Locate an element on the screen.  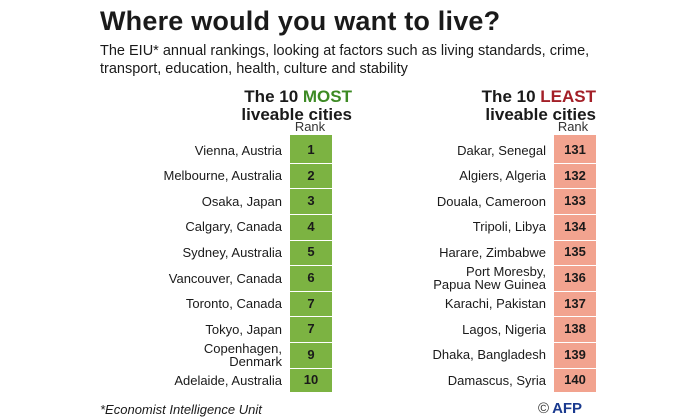
most-table-row: Osaka, Japan 3 is located at coordinates (241, 201).